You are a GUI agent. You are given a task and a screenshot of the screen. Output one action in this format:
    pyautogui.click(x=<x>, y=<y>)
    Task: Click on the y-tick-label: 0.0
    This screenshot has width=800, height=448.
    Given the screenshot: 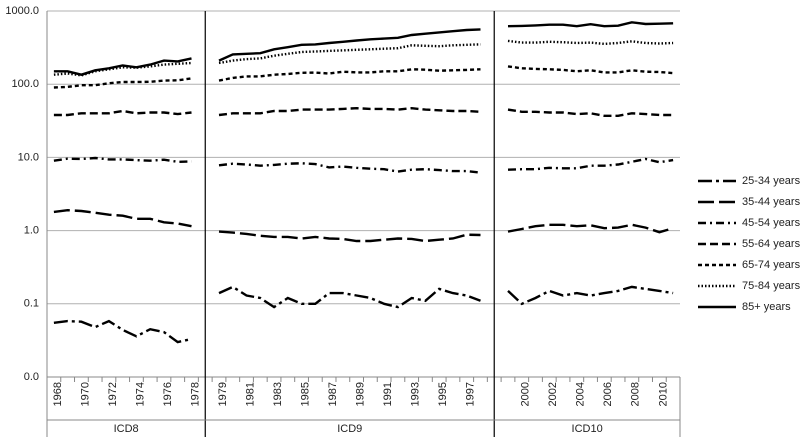 What is the action you would take?
    pyautogui.click(x=31, y=377)
    